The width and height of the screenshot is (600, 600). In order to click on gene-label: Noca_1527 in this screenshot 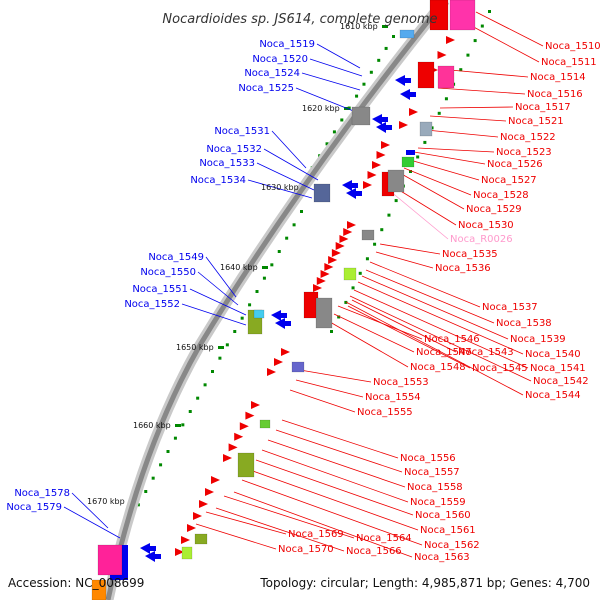, I will do `click(509, 180)`.